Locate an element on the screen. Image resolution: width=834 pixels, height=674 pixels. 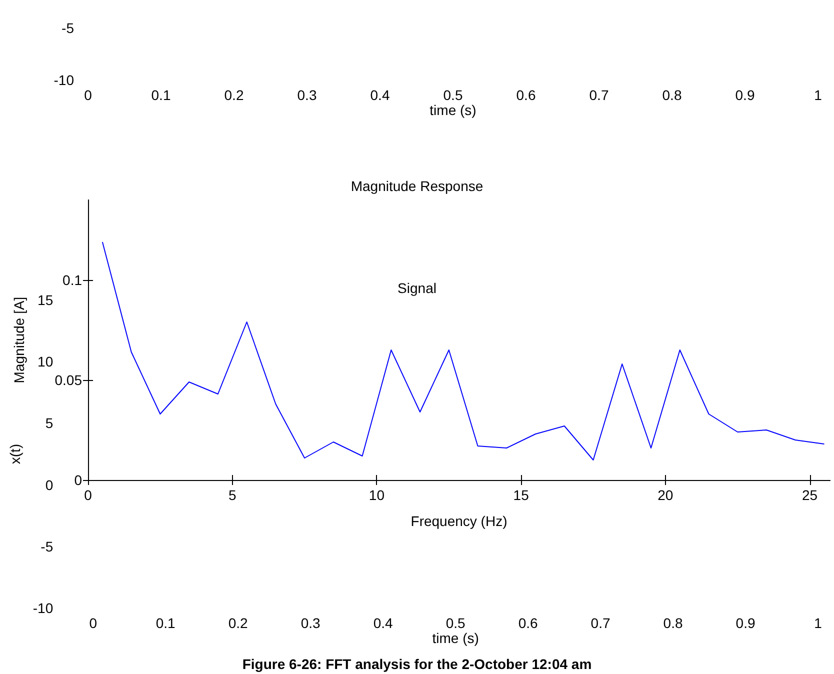
y-tick-label: 10 is located at coordinates (46, 362).